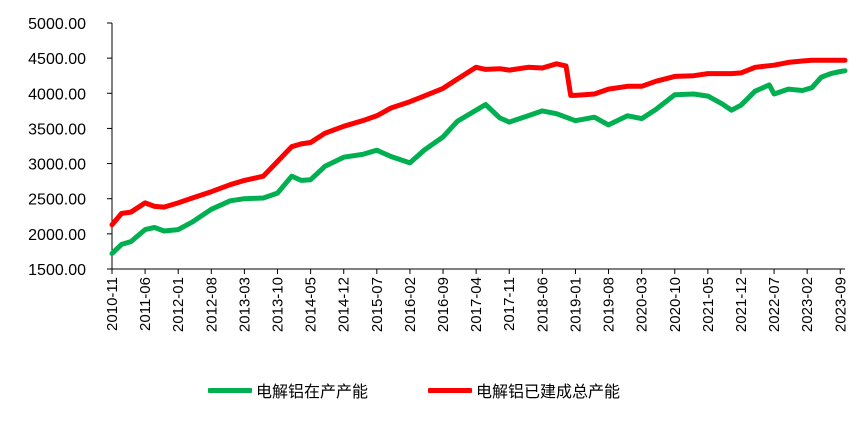  What do you see at coordinates (57, 24) in the screenshot?
I see `y-tick-label: 5000.00` at bounding box center [57, 24].